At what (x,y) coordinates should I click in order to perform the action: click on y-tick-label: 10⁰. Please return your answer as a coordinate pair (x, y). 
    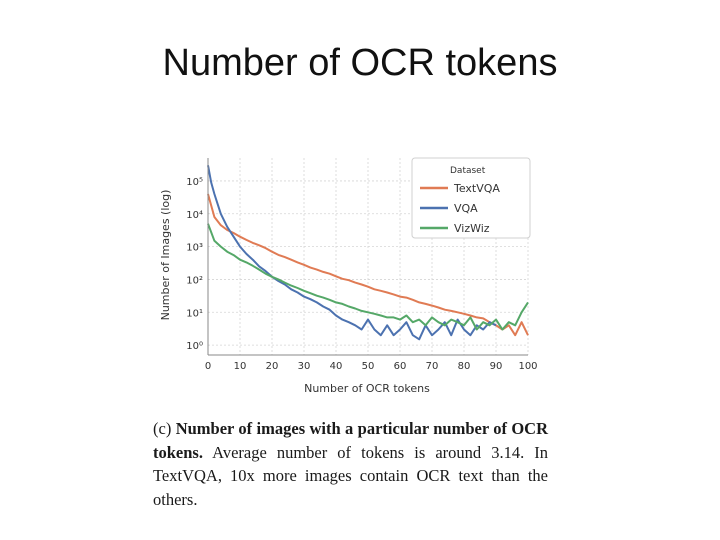
    Looking at the image, I should click on (194, 346).